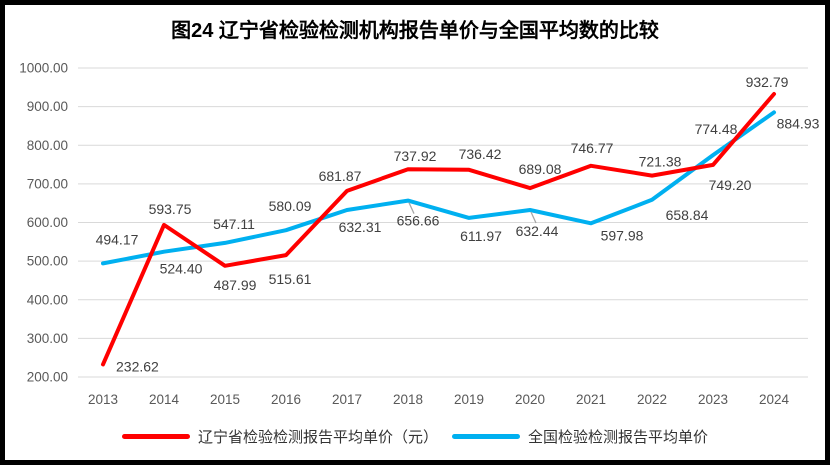 The width and height of the screenshot is (830, 465). I want to click on data-label: 656.66, so click(418, 221).